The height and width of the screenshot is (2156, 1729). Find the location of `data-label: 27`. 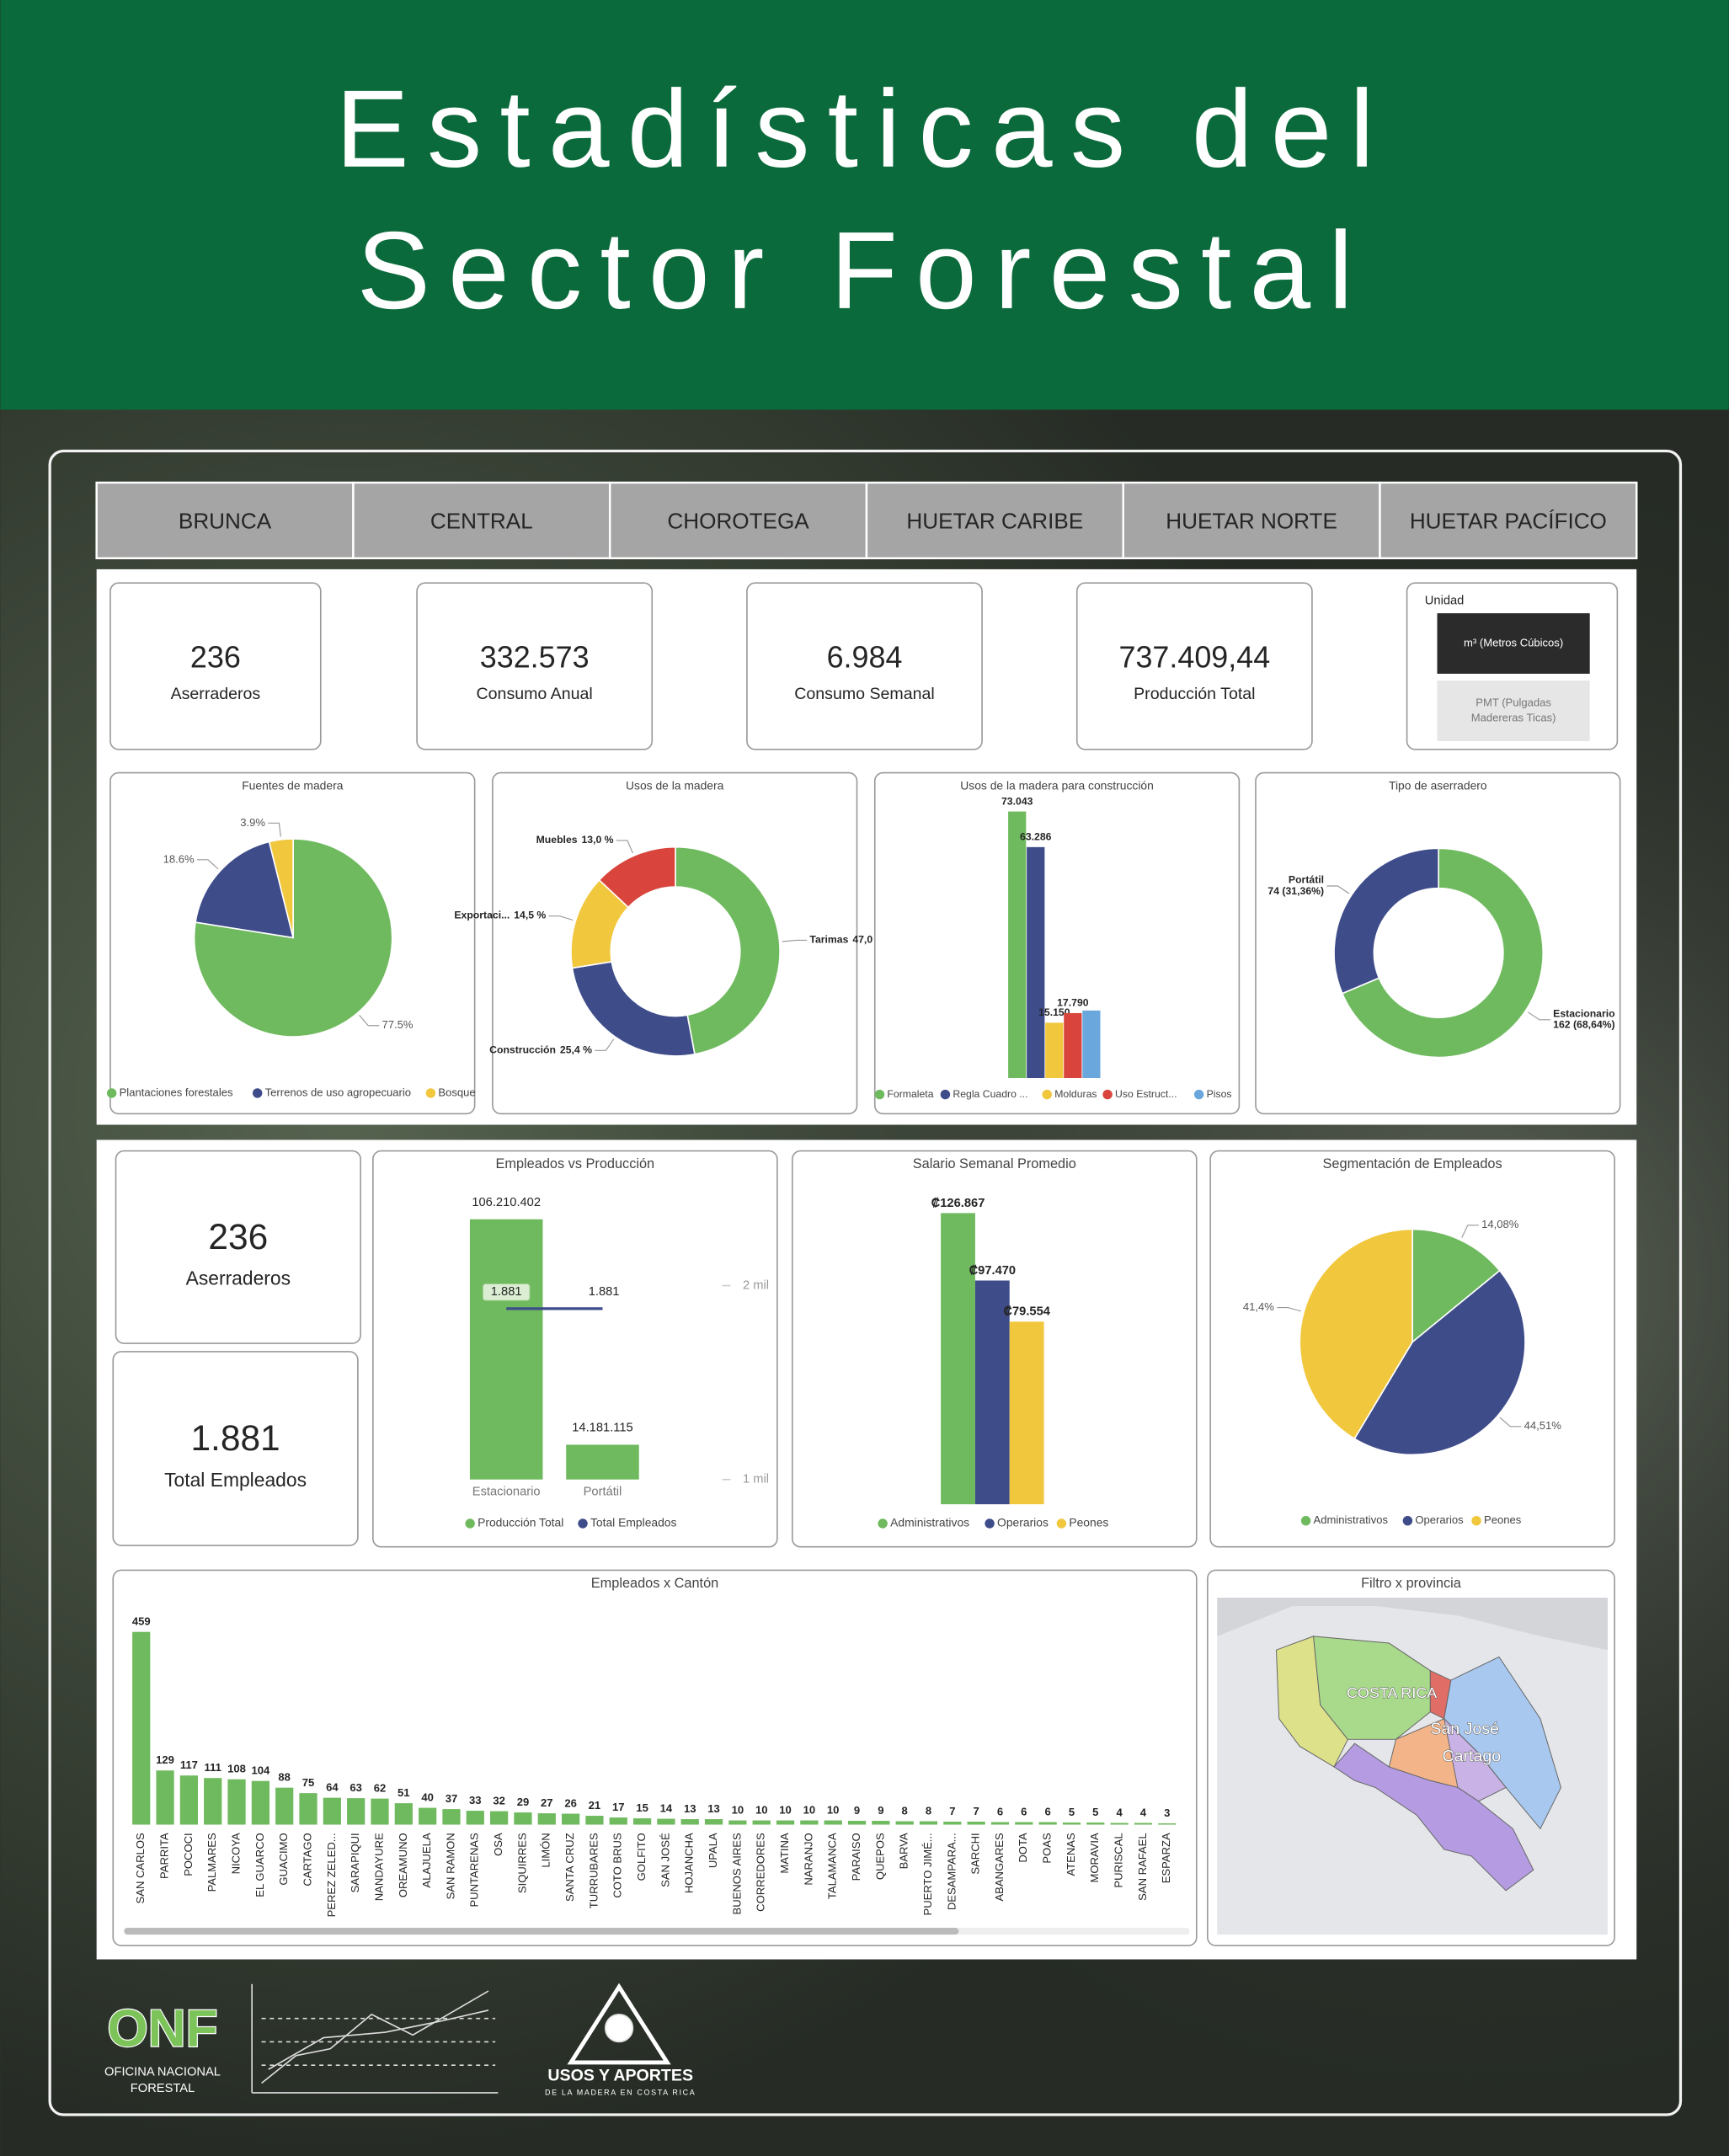

data-label: 27 is located at coordinates (547, 1802).